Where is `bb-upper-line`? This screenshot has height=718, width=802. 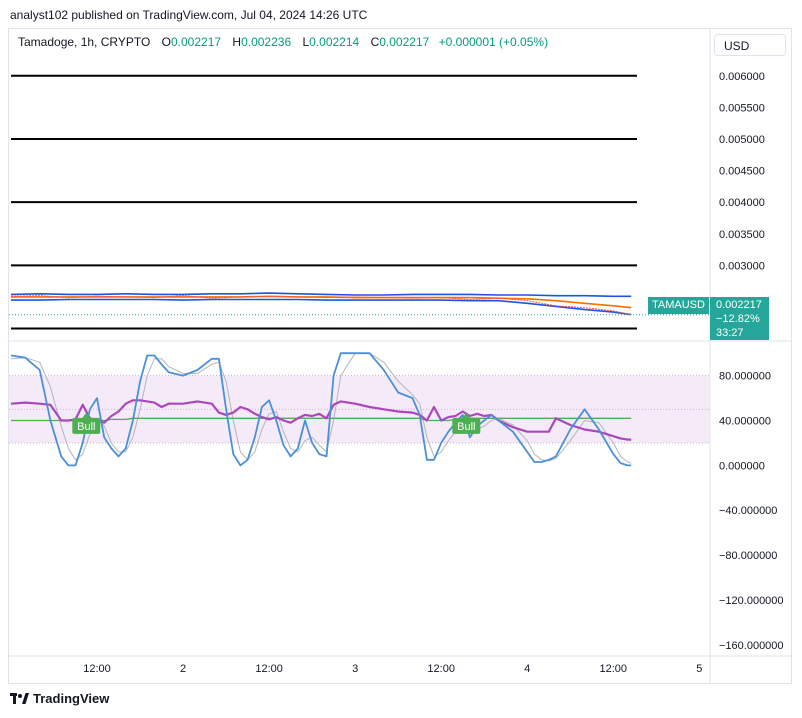
bb-upper-line is located at coordinates (321, 295).